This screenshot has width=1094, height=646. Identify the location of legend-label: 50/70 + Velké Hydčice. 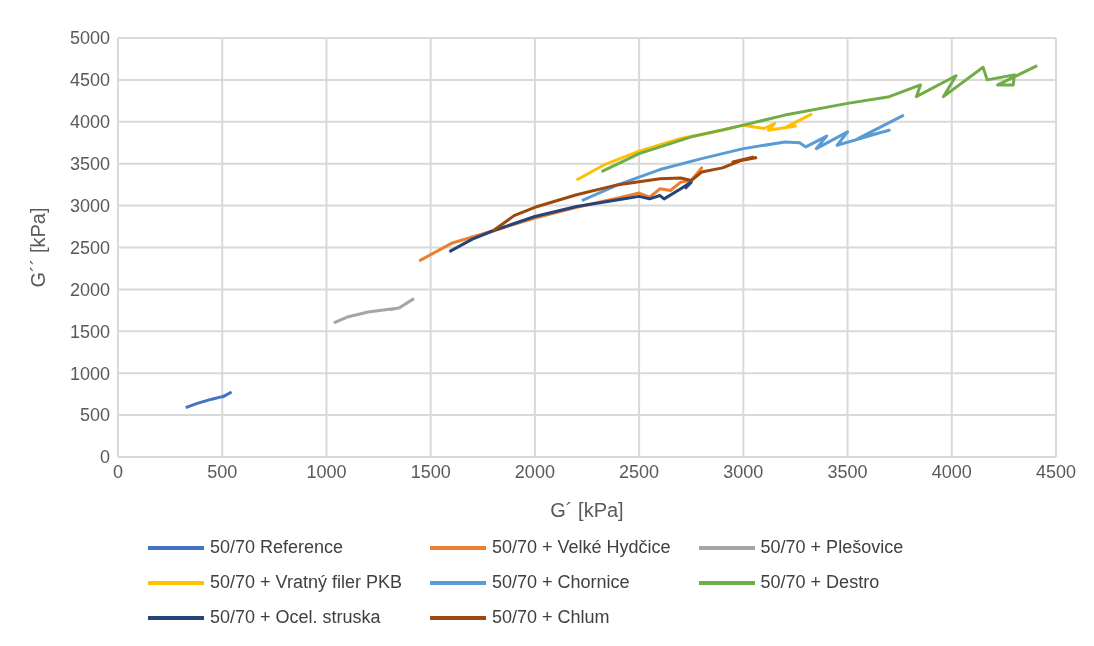
(581, 547).